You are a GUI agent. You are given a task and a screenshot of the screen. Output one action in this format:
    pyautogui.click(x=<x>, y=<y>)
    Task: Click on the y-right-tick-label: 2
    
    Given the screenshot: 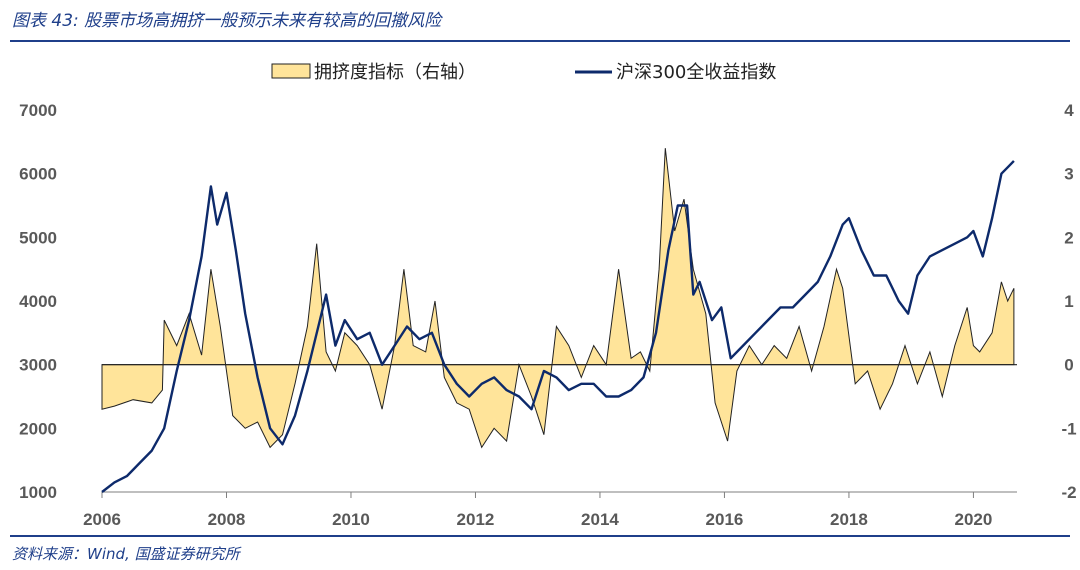 What is the action you would take?
    pyautogui.click(x=1068, y=237)
    